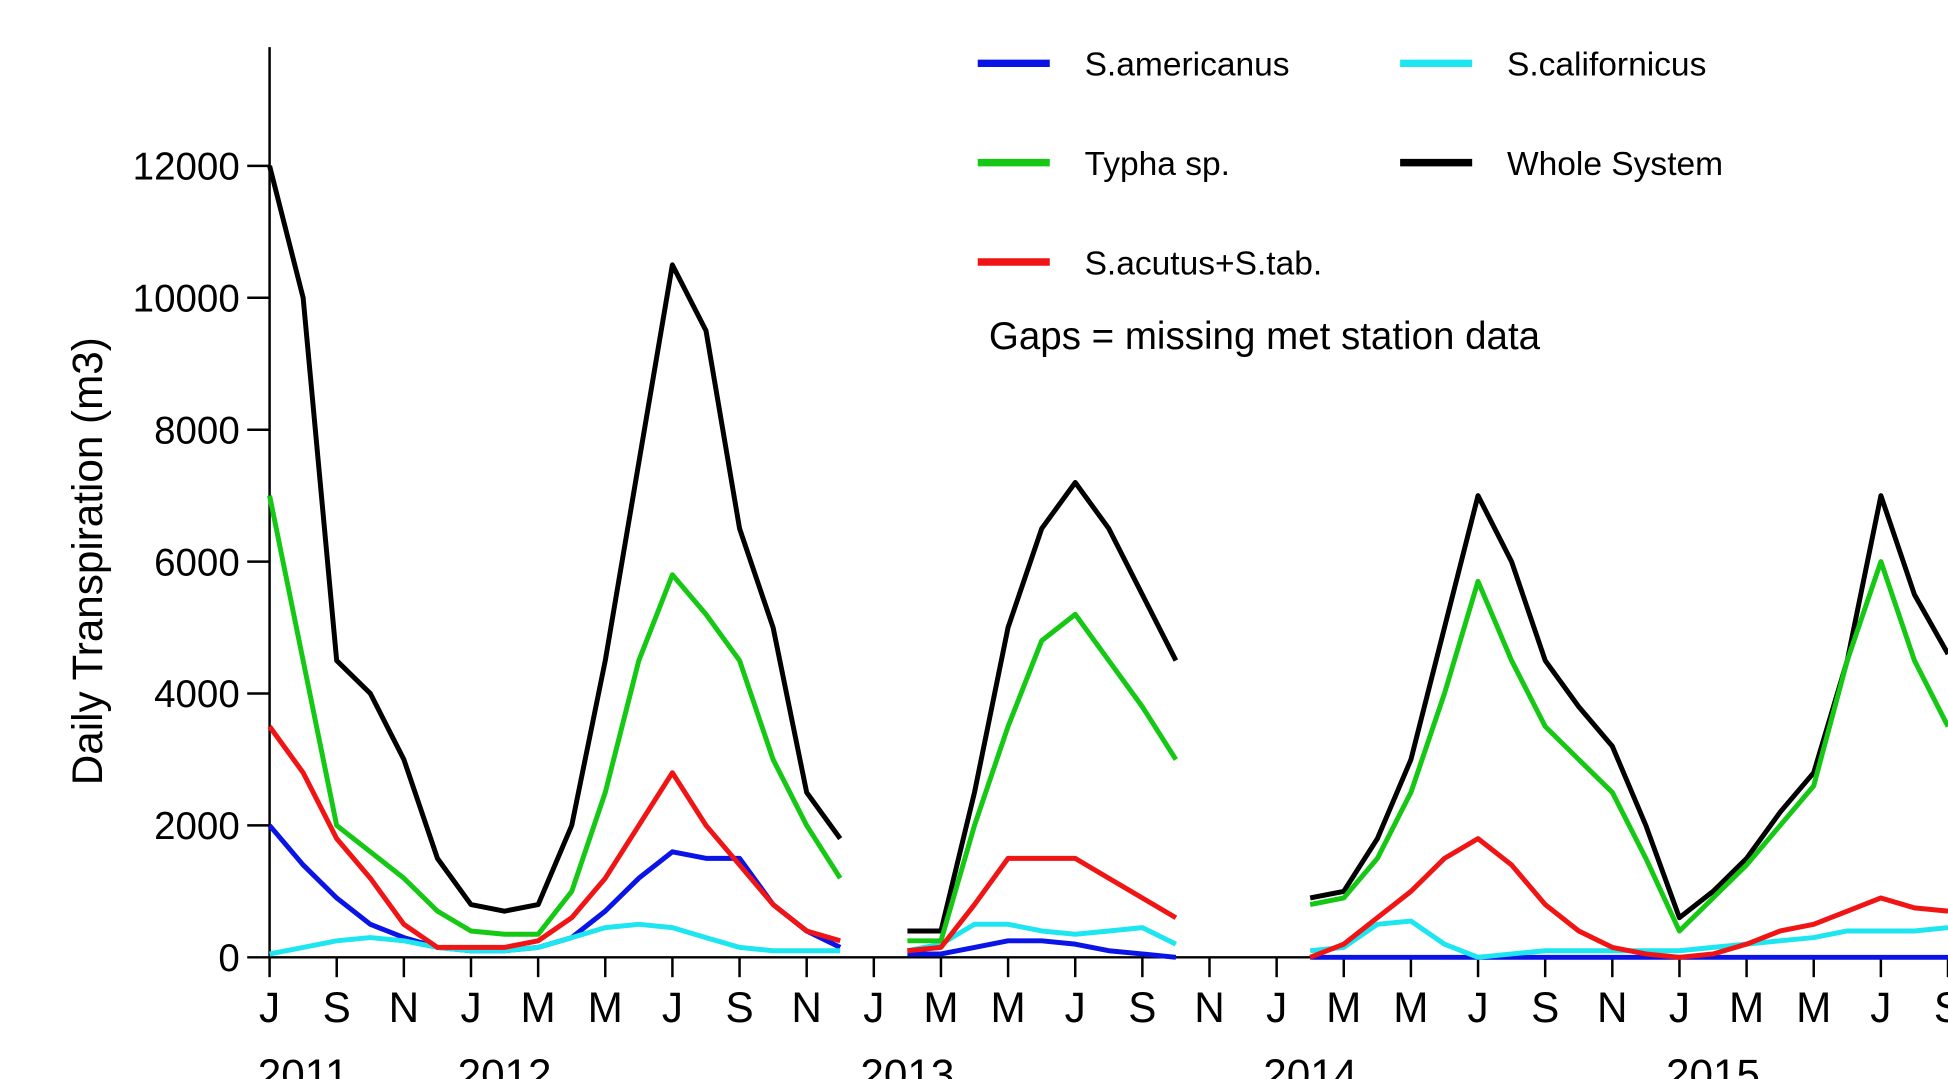 The width and height of the screenshot is (1948, 1079). I want to click on legend-label: Whole System, so click(1615, 164).